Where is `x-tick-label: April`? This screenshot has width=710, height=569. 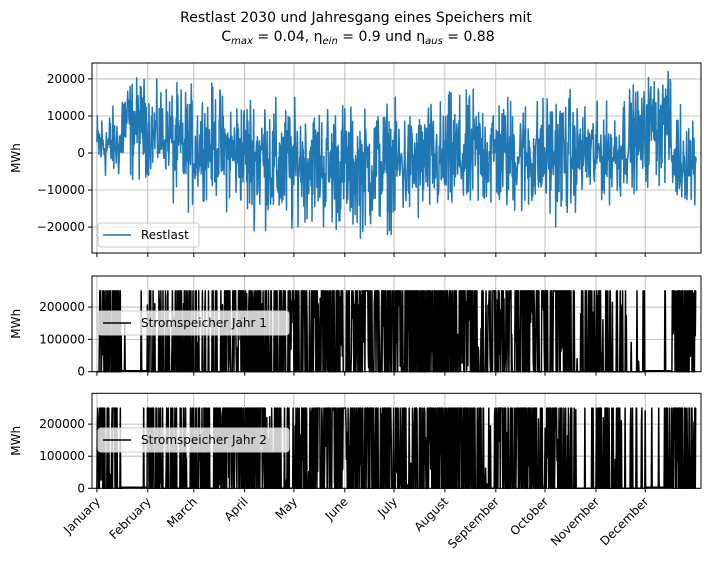 x-tick-label: April is located at coordinates (235, 509).